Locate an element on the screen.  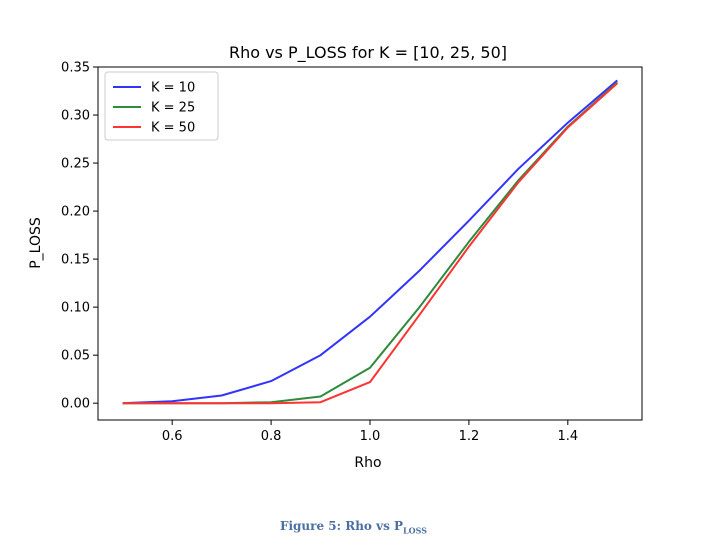
y-tick-label: 0.15 is located at coordinates (75, 260).